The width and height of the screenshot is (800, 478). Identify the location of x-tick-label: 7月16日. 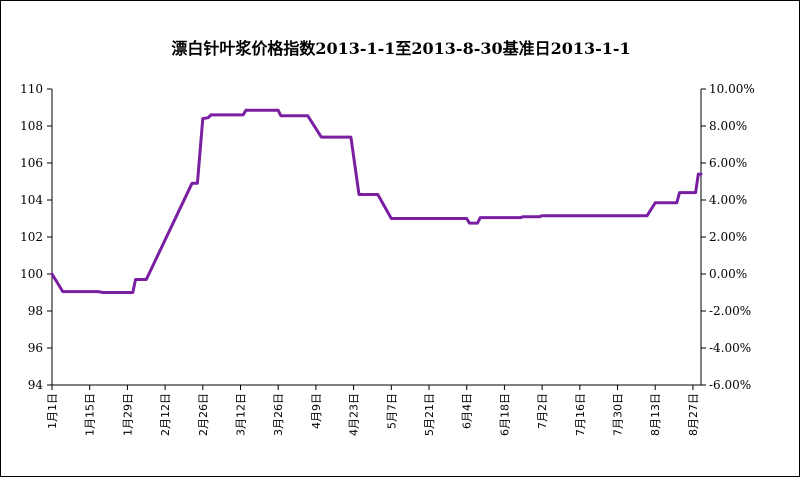
(580, 414).